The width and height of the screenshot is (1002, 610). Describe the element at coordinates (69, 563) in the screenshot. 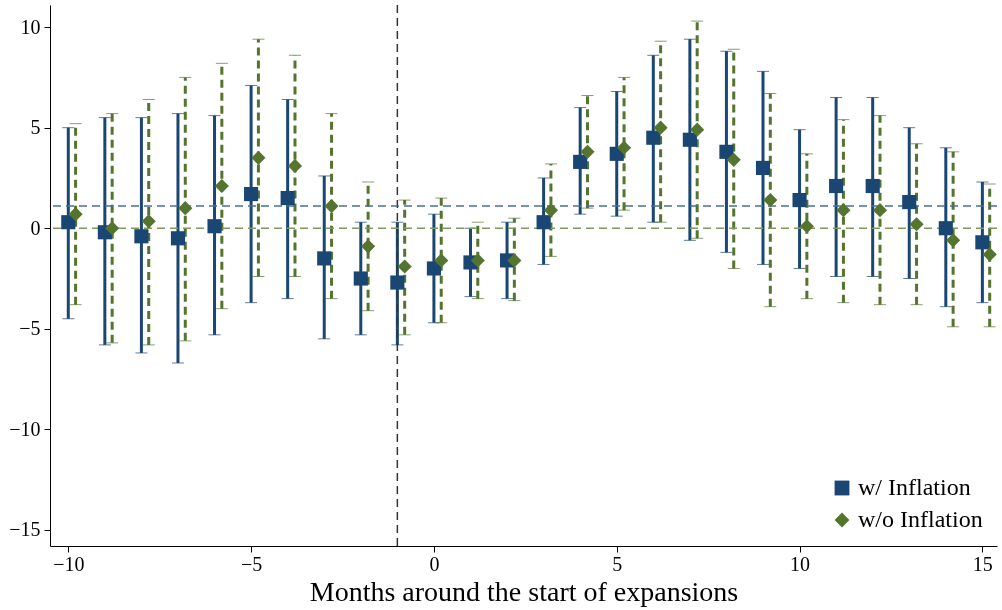

I see `x-tick-label: −10` at that location.